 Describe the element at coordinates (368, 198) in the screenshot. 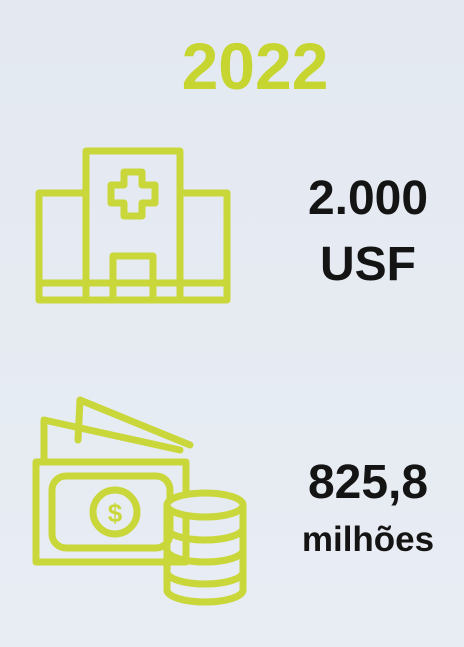

I see `stat-value: 2.000` at that location.